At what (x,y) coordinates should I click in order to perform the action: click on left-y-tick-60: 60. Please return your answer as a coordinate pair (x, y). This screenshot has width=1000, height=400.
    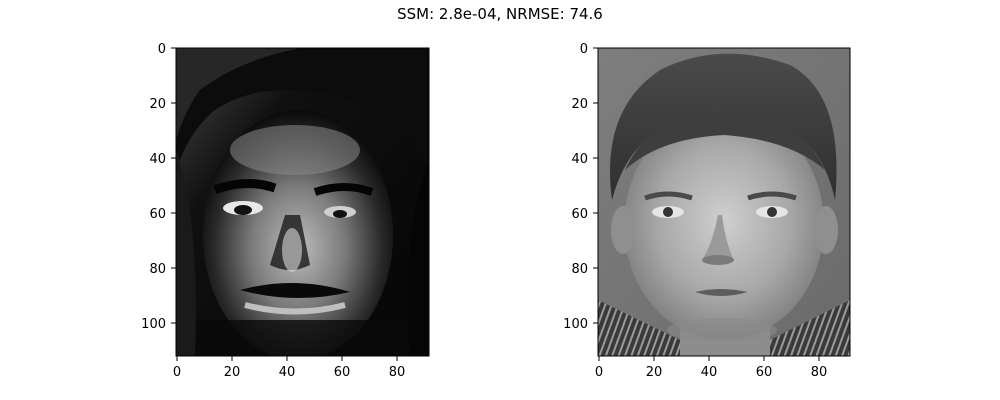
    Looking at the image, I should click on (157, 214).